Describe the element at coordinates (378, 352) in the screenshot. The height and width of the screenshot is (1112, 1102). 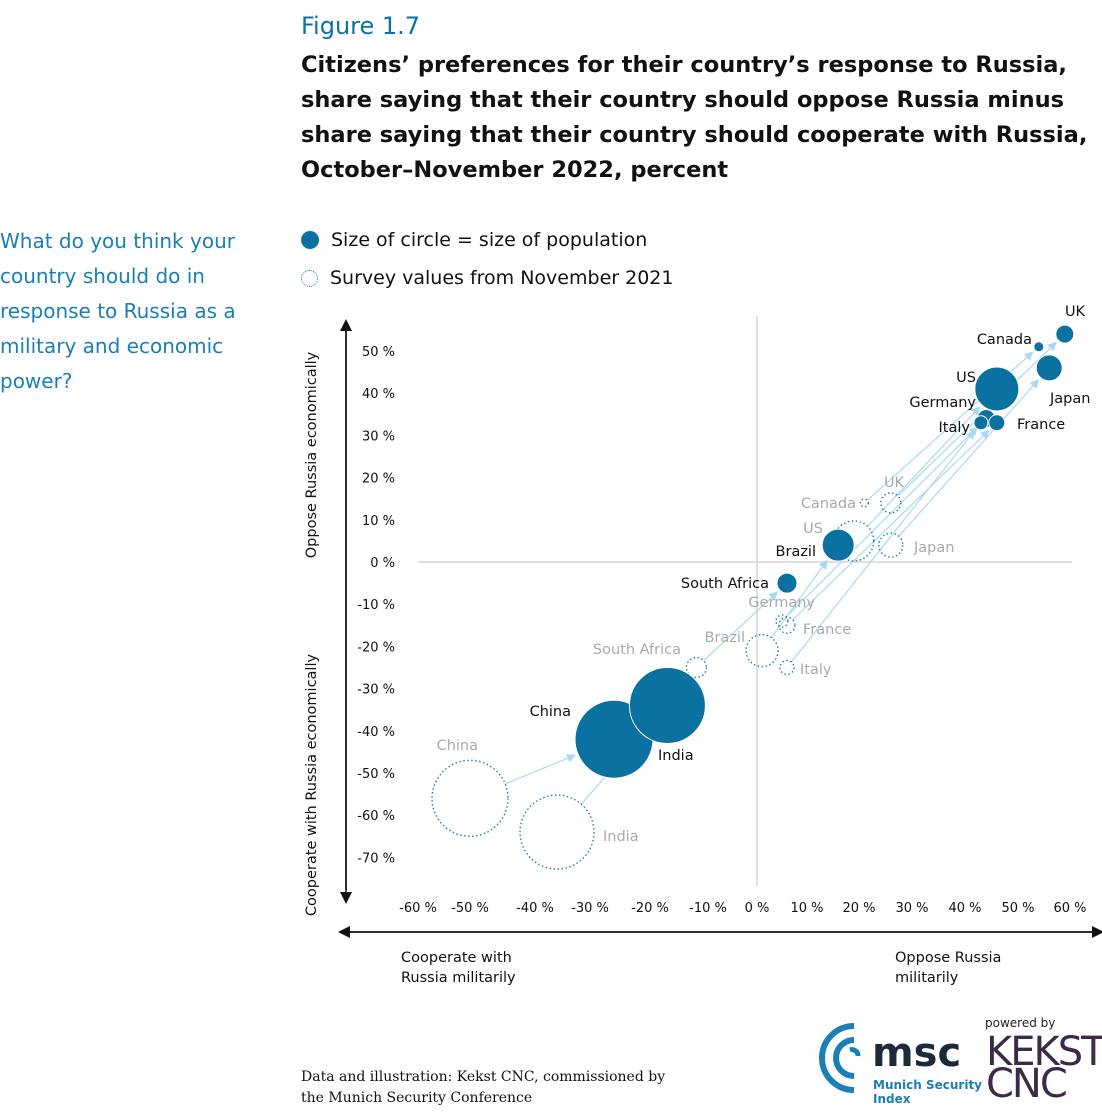
I see `y-tick-label: 50 %` at that location.